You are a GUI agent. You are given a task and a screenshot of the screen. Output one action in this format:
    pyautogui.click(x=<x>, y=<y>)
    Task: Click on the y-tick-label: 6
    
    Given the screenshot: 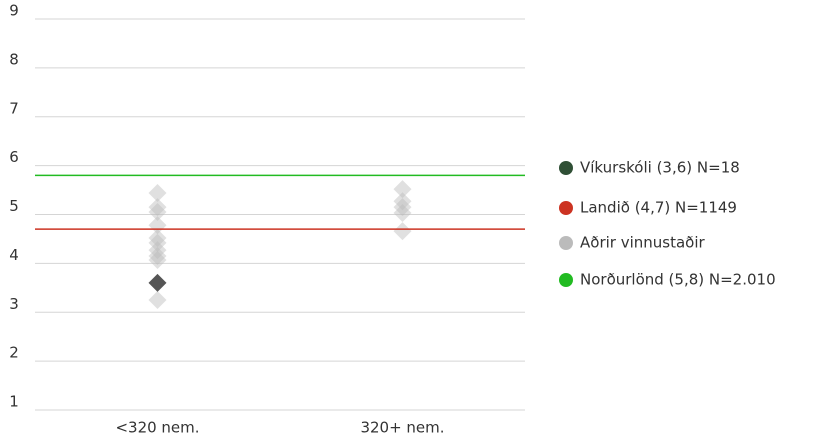 What is the action you would take?
    pyautogui.click(x=14, y=157)
    